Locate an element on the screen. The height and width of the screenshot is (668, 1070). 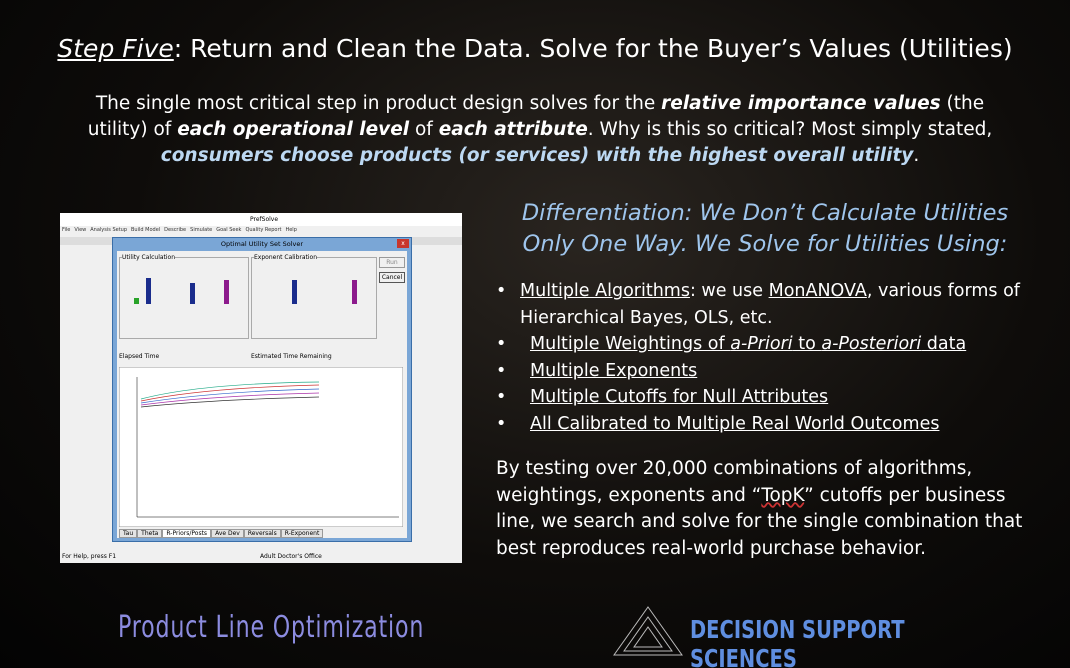
title-lead: Step Five is located at coordinates (115, 48).